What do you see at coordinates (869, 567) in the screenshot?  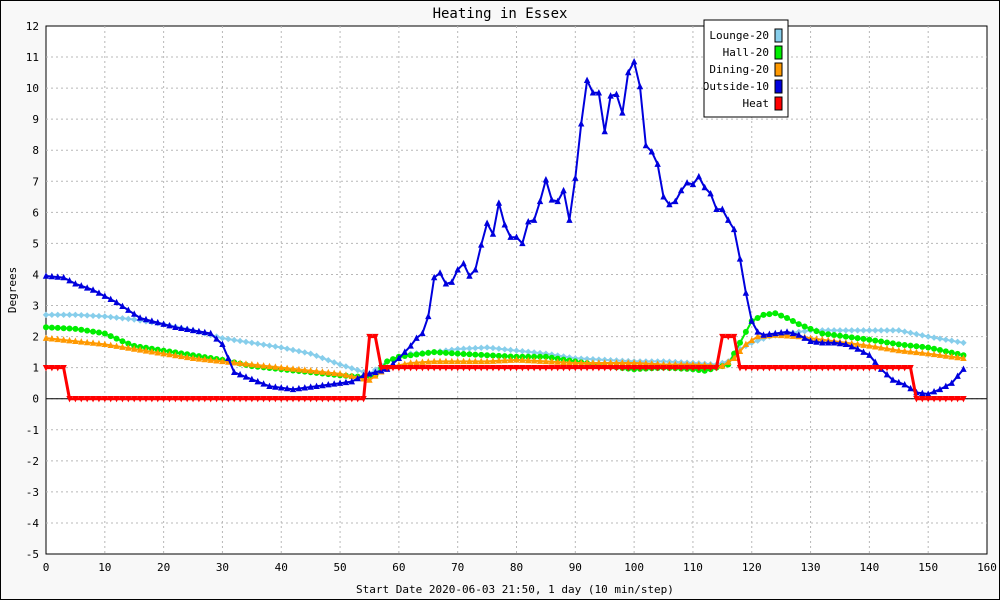 I see `x-tick-label: 140` at bounding box center [869, 567].